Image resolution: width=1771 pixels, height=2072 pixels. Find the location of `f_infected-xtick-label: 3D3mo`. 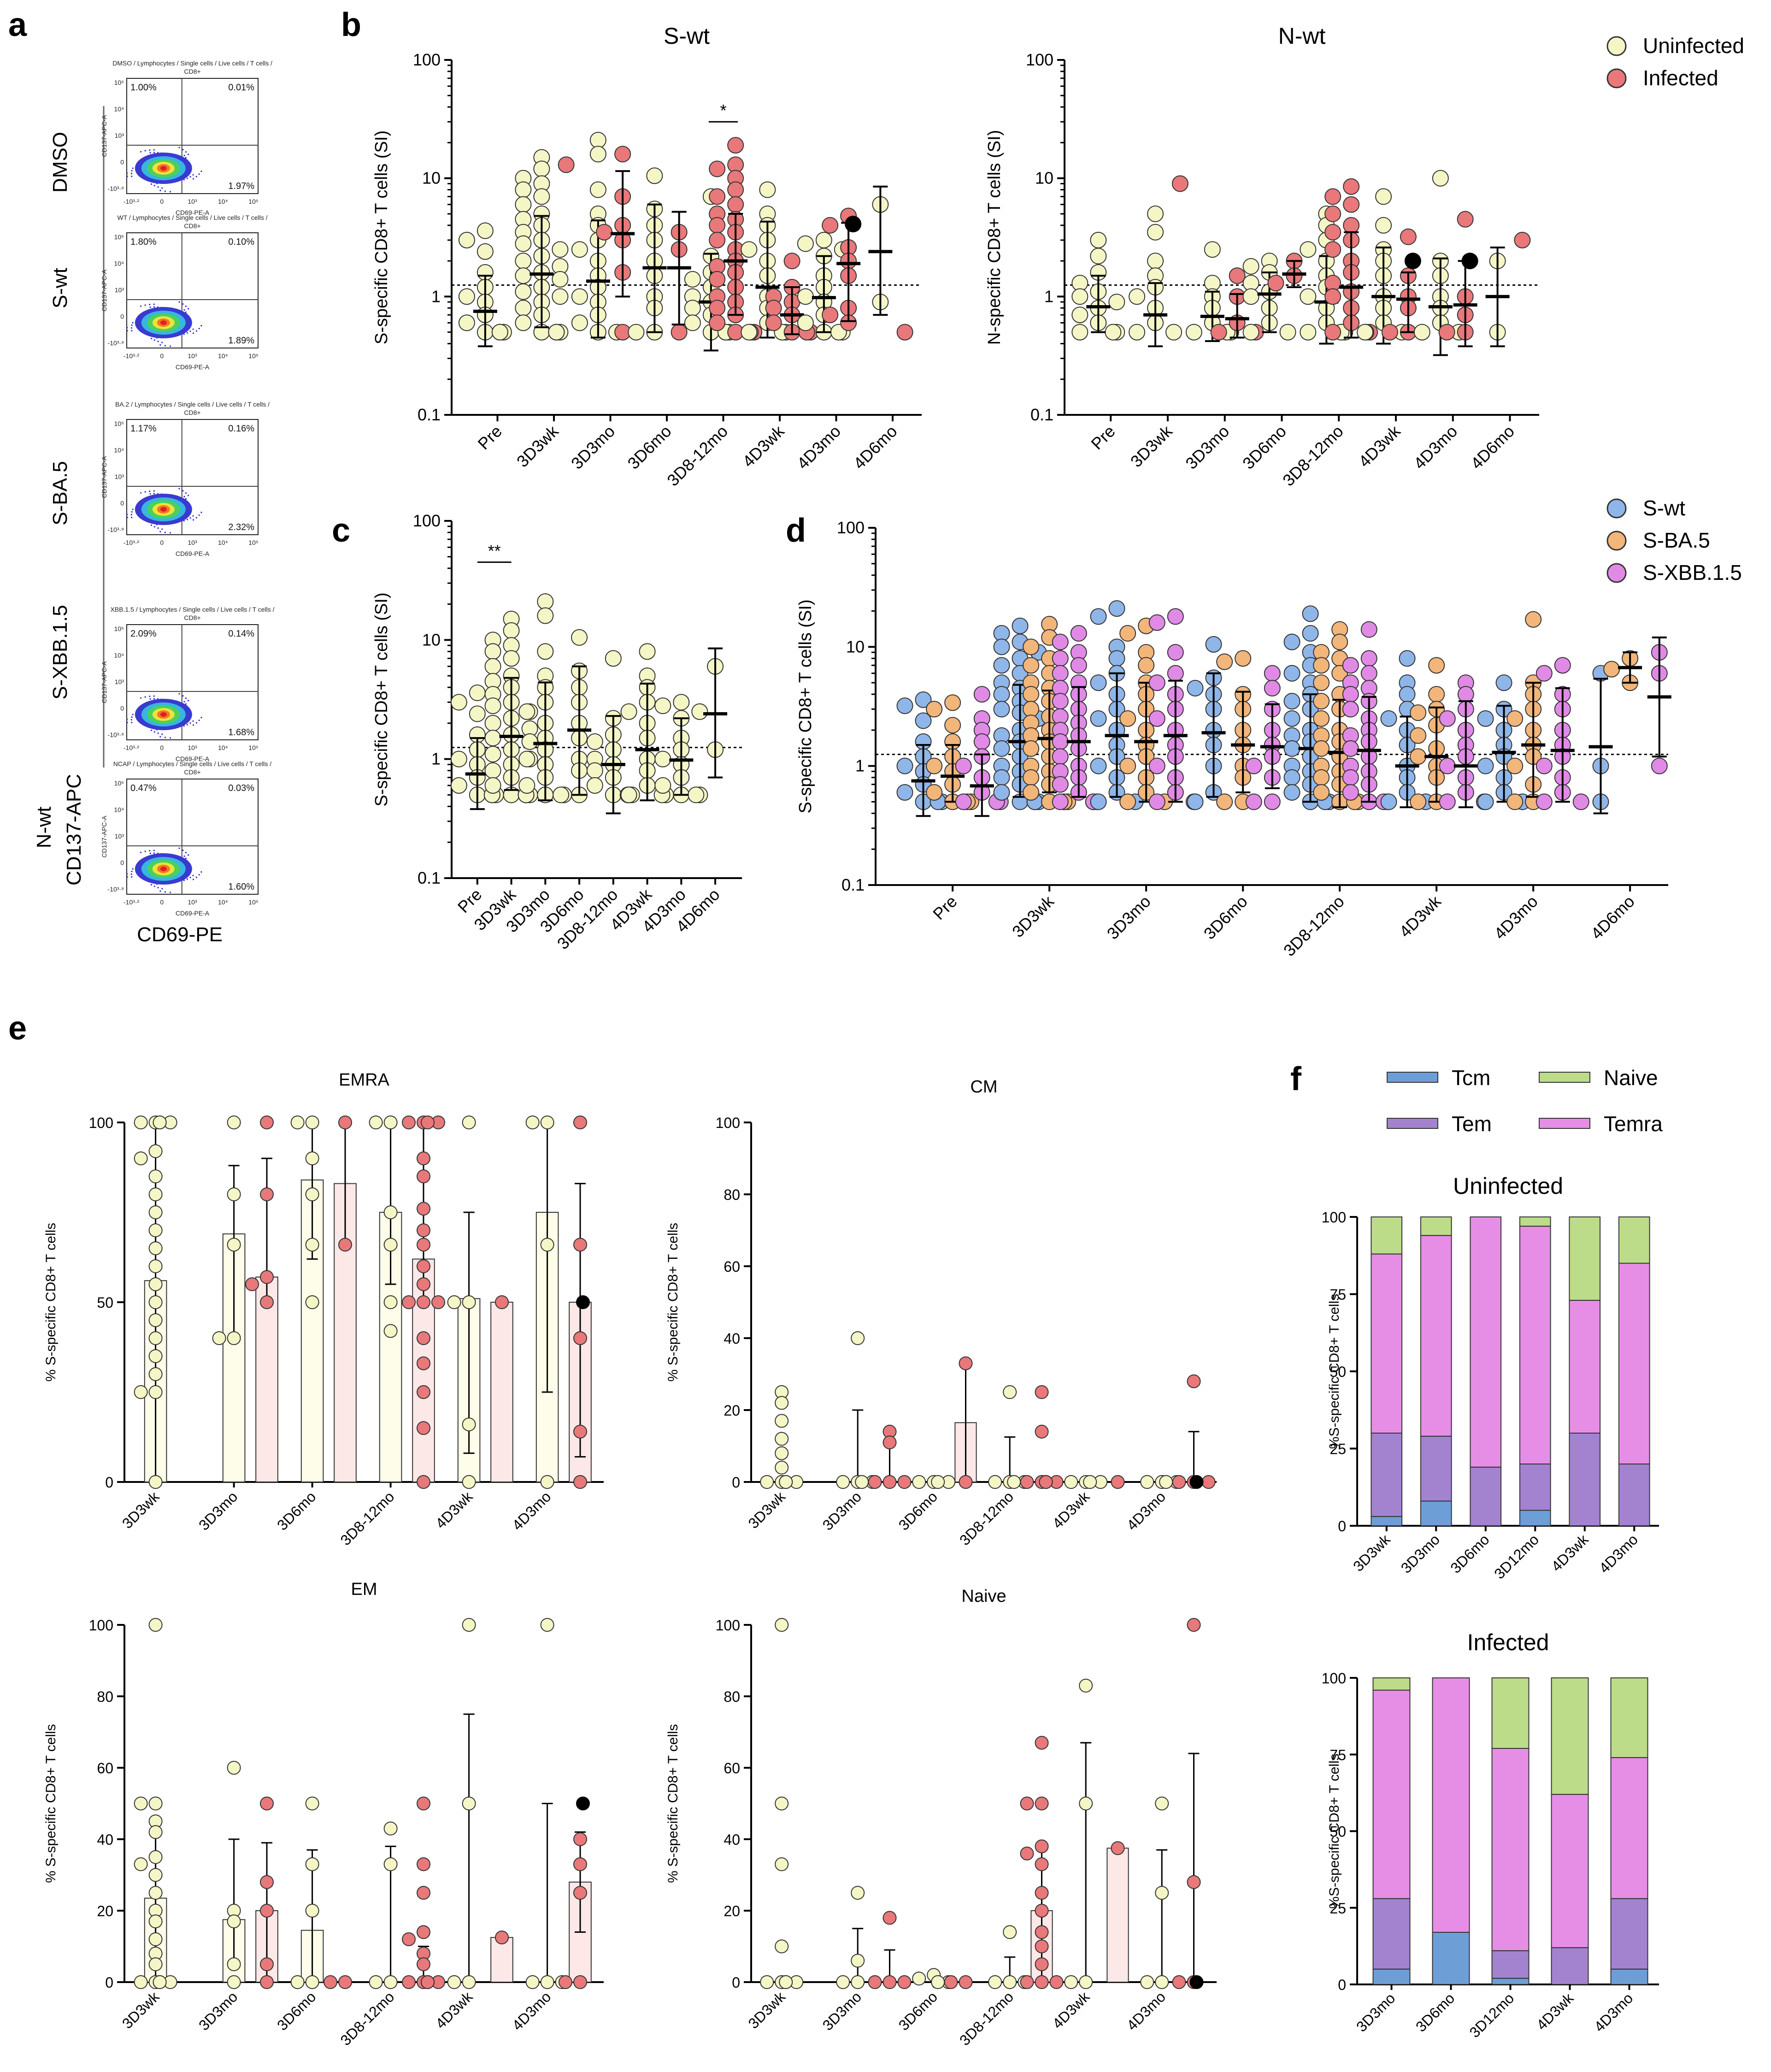

f_infected-xtick-label: 3D3mo is located at coordinates (1375, 2012).